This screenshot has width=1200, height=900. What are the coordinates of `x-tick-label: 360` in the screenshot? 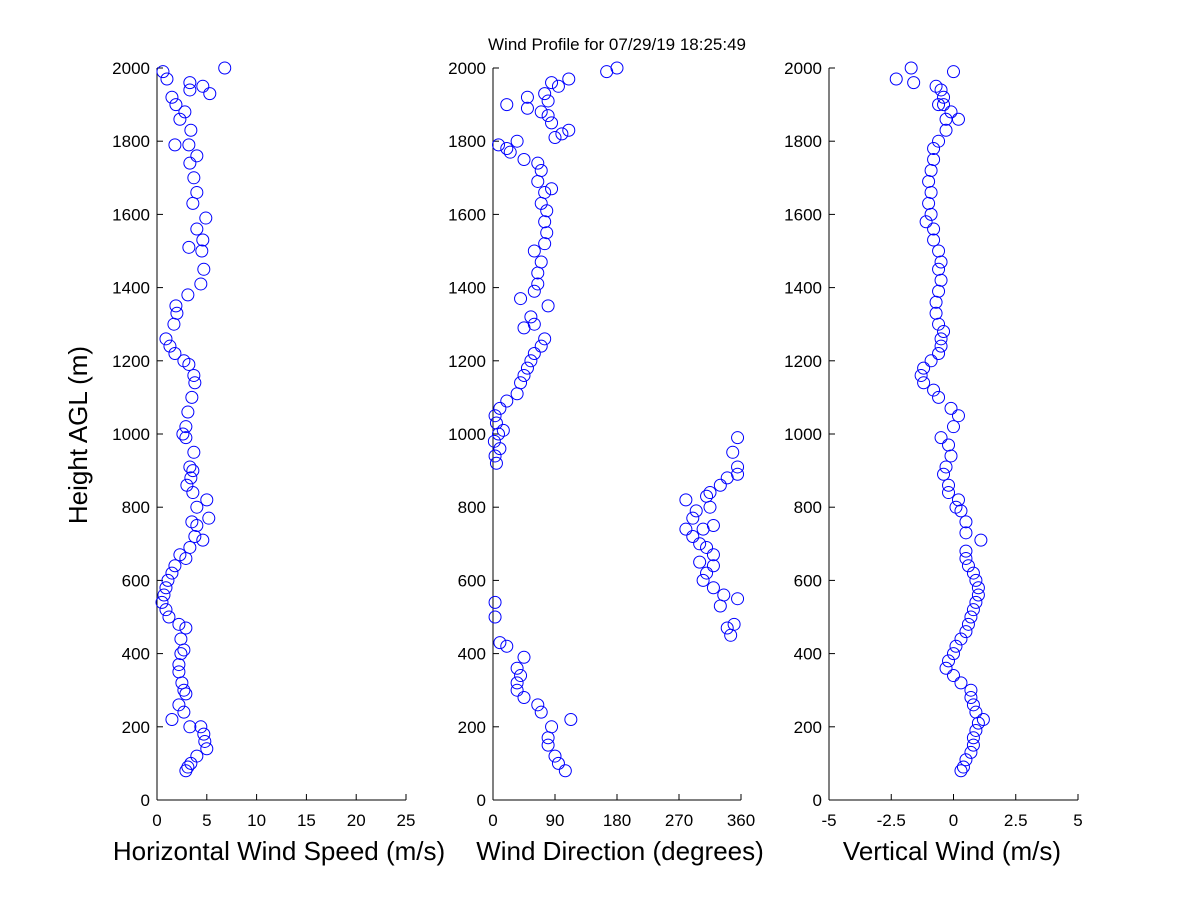 It's located at (741, 820).